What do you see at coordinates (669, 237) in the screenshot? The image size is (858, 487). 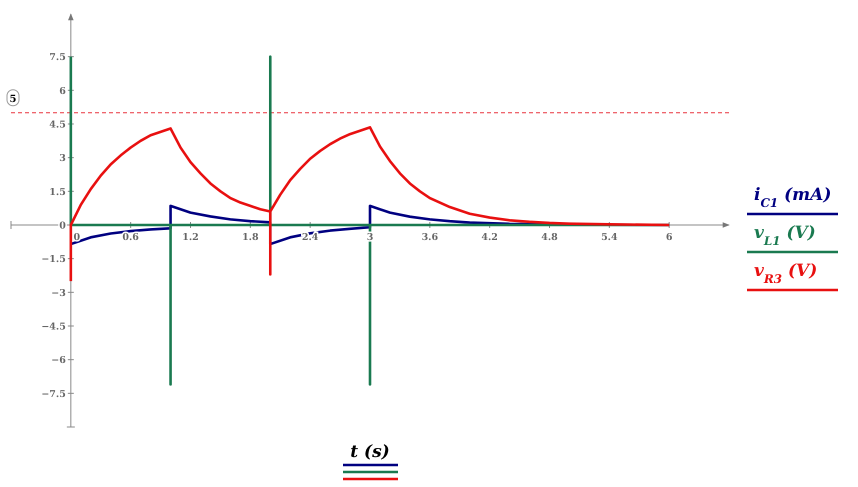 I see `x-tick-label: 6` at bounding box center [669, 237].